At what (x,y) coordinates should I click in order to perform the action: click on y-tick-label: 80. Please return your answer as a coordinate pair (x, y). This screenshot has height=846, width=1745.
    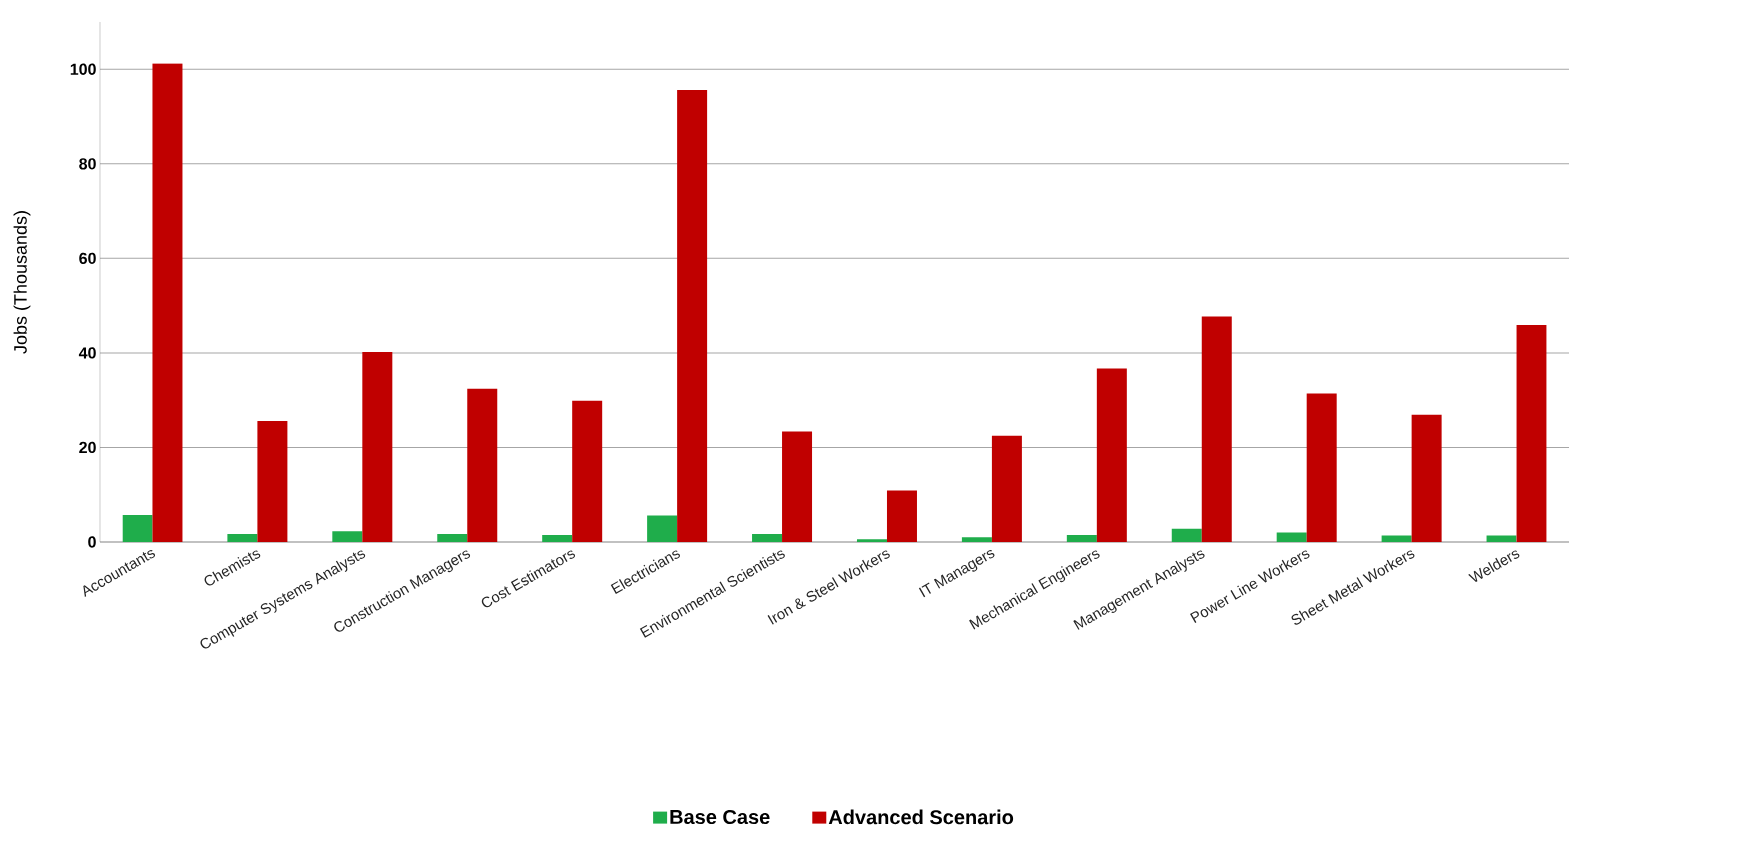
    Looking at the image, I should click on (87, 164).